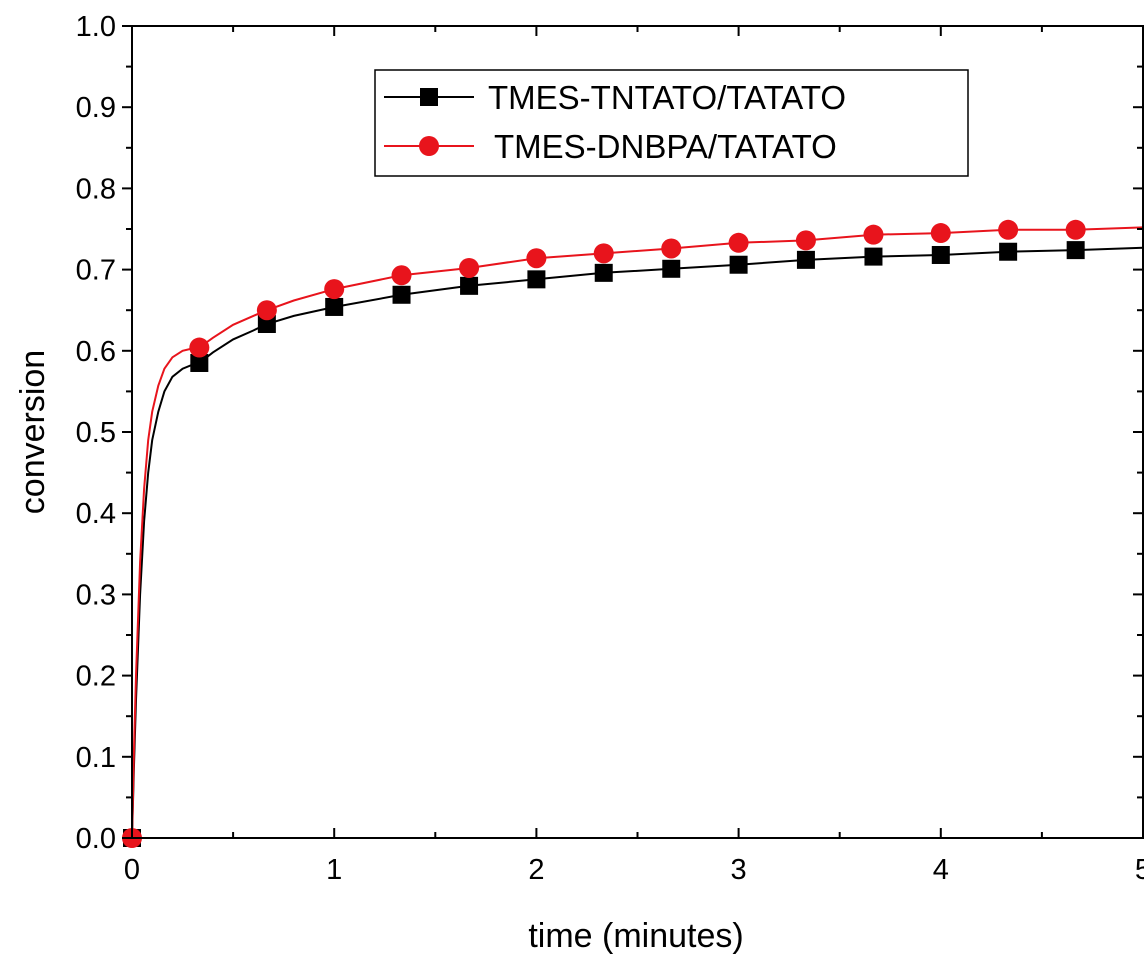  Describe the element at coordinates (96, 27) in the screenshot. I see `y-tick-label: 1.0` at that location.